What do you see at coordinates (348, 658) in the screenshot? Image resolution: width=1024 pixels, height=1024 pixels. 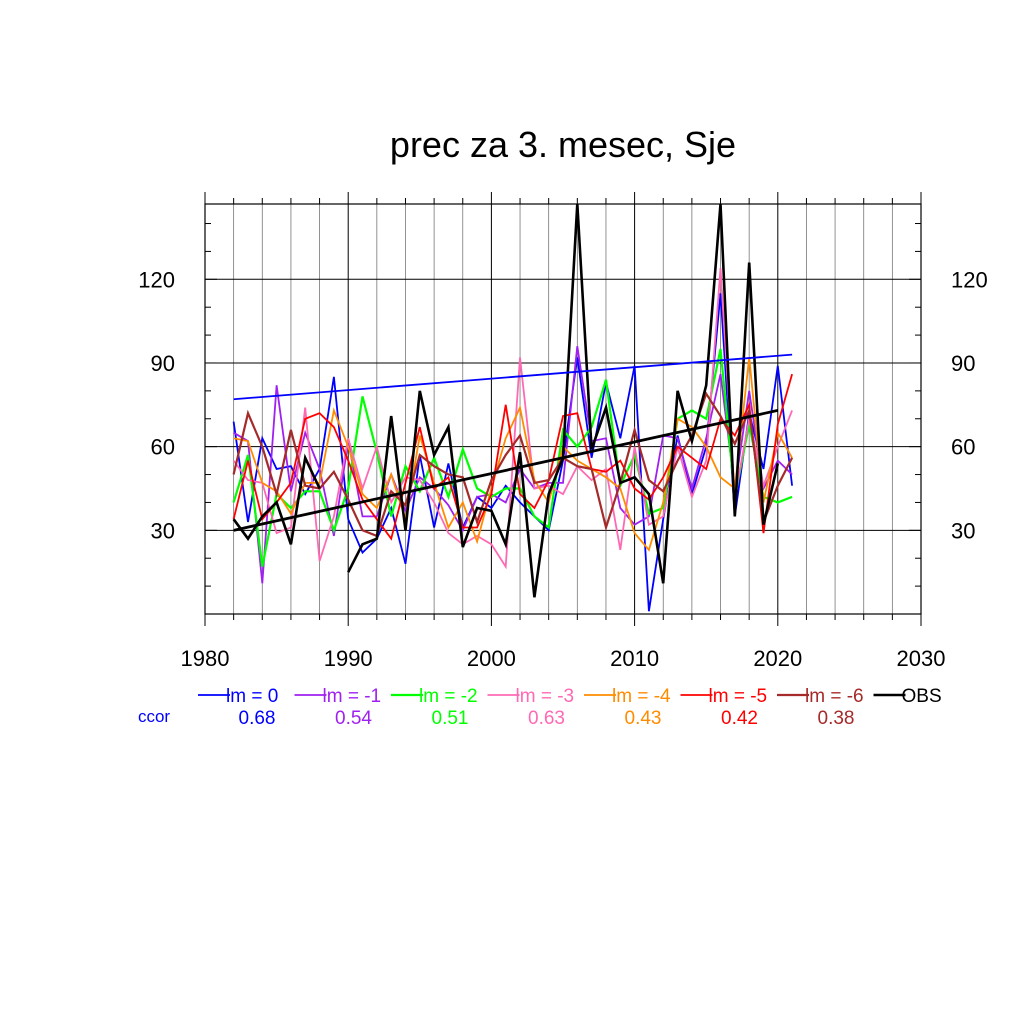 I see `x-tick-label: 1990` at bounding box center [348, 658].